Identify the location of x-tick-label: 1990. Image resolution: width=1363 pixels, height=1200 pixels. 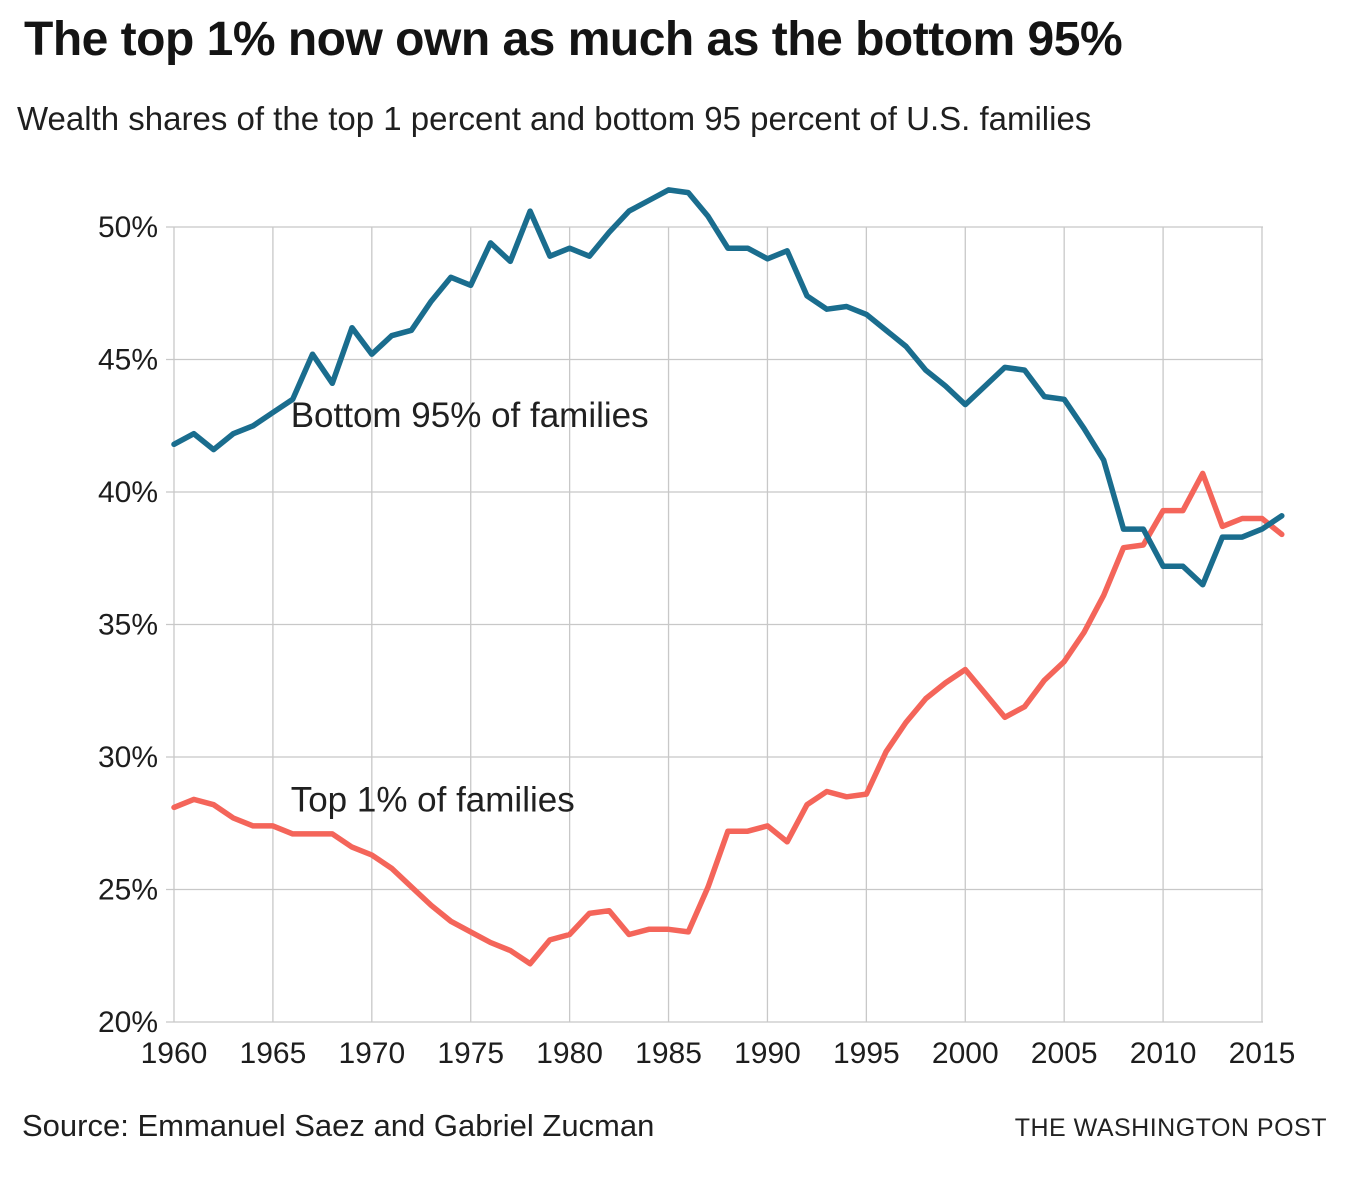
(767, 1053).